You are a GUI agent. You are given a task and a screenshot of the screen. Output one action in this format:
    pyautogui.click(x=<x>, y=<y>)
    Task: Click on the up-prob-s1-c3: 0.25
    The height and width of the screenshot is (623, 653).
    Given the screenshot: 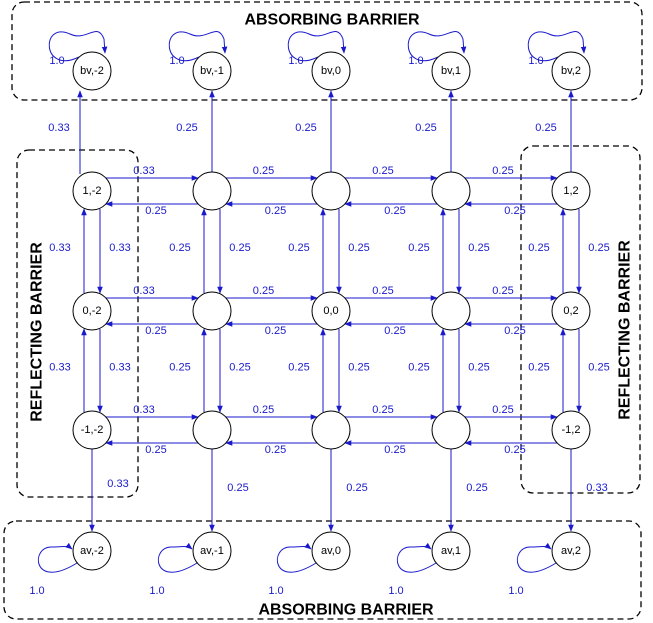 What is the action you would take?
    pyautogui.click(x=418, y=368)
    